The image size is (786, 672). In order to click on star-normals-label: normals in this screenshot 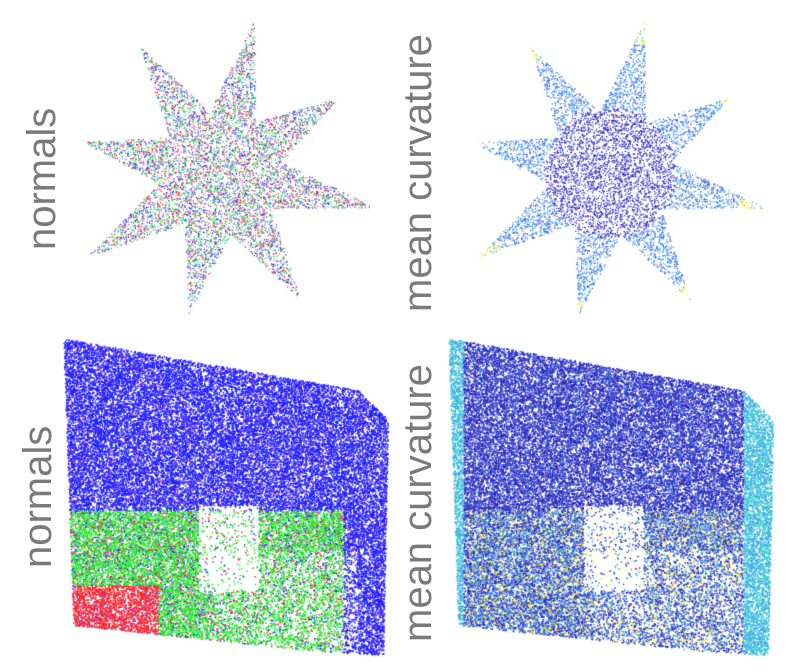, I will do `click(42, 178)`.